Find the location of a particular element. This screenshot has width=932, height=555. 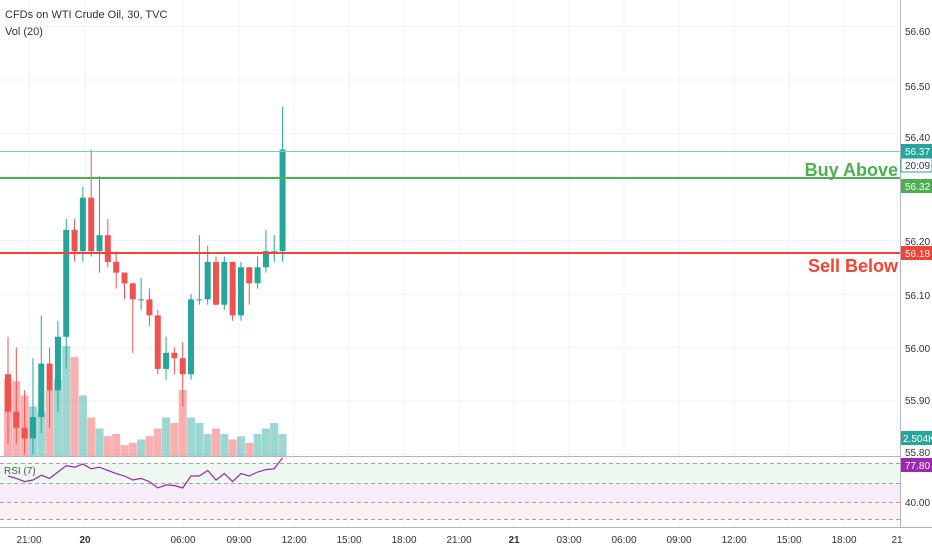

buy-above-label: Buy Above is located at coordinates (851, 170).